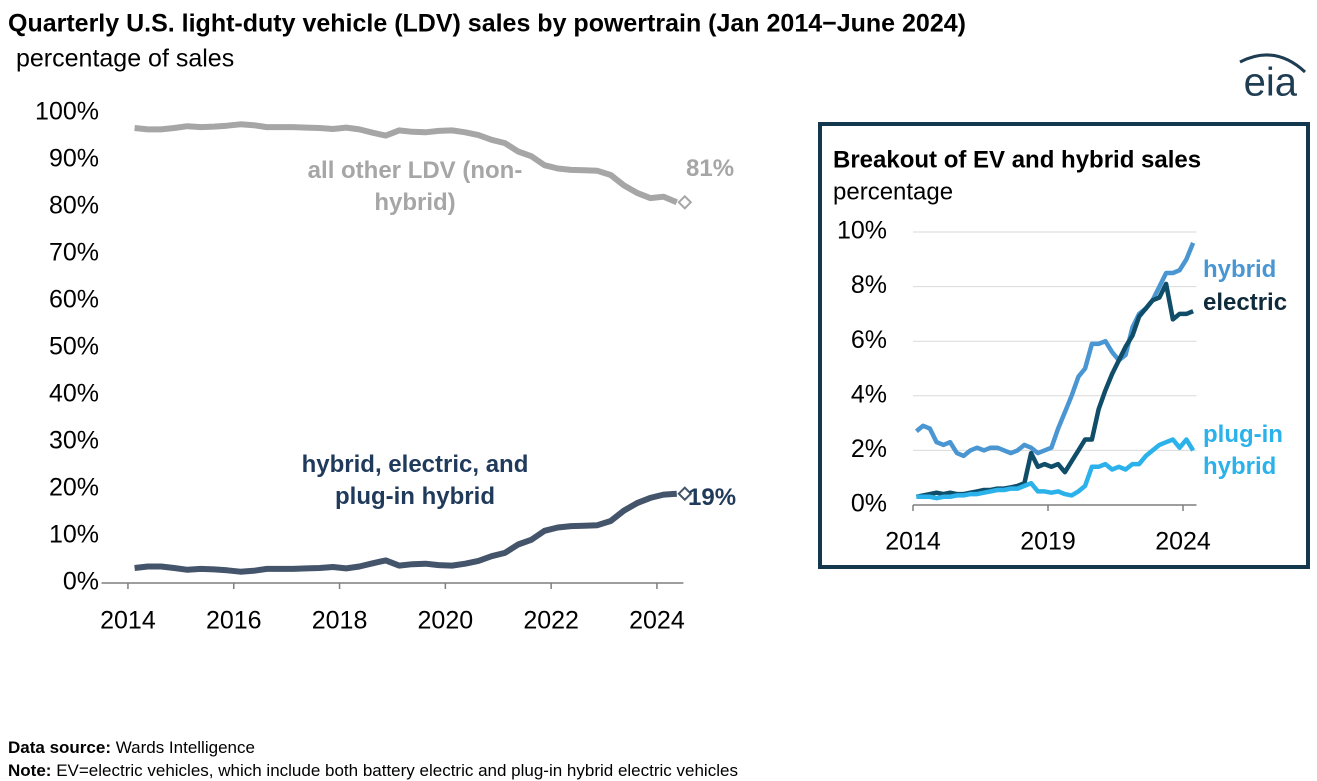 This screenshot has width=1317, height=781. I want to click on y-tick-label: 60%, so click(74, 300).